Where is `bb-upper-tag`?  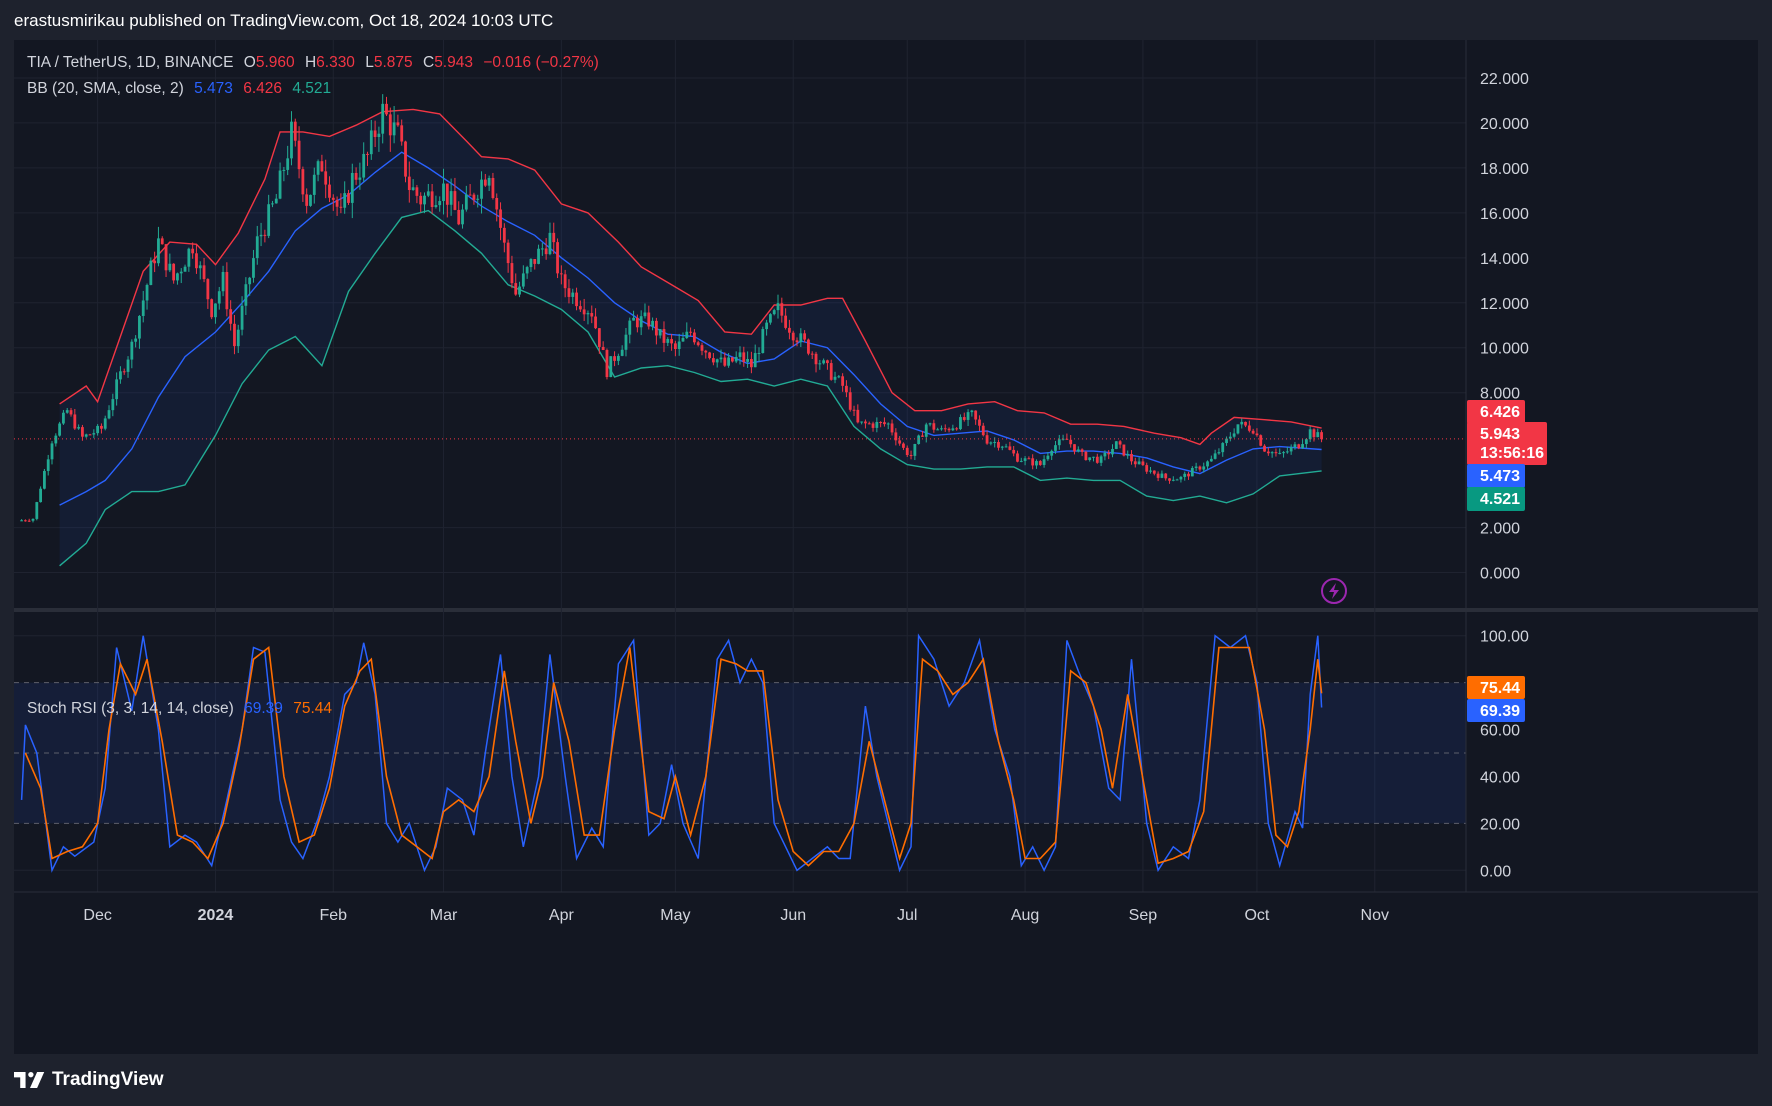
bb-upper-tag is located at coordinates (1496, 412).